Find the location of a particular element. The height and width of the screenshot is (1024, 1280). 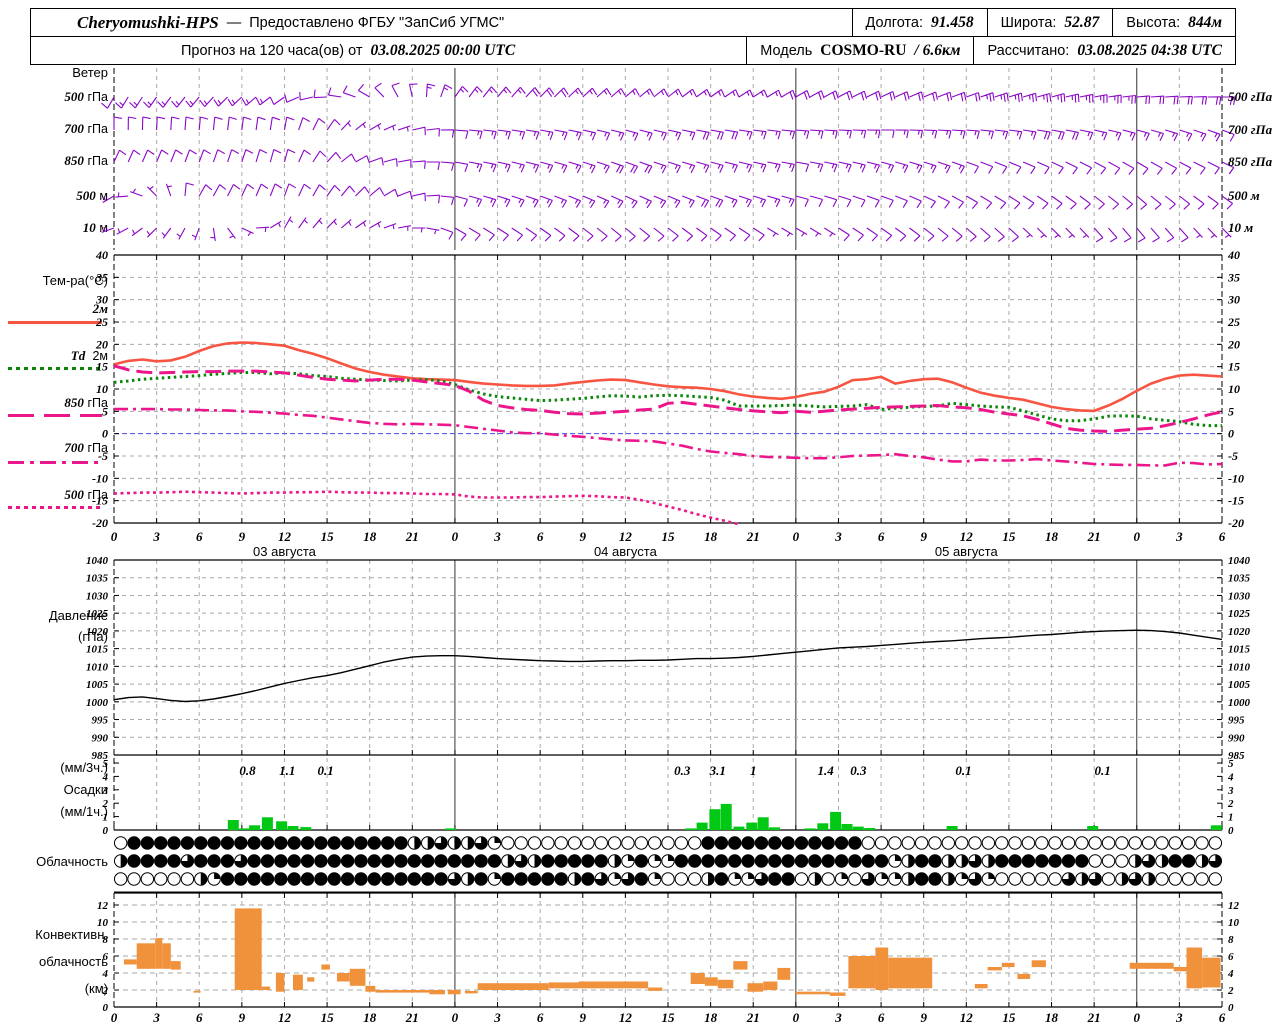

forecast-label: Прогноз на 120 часа(ов) от is located at coordinates (272, 50).